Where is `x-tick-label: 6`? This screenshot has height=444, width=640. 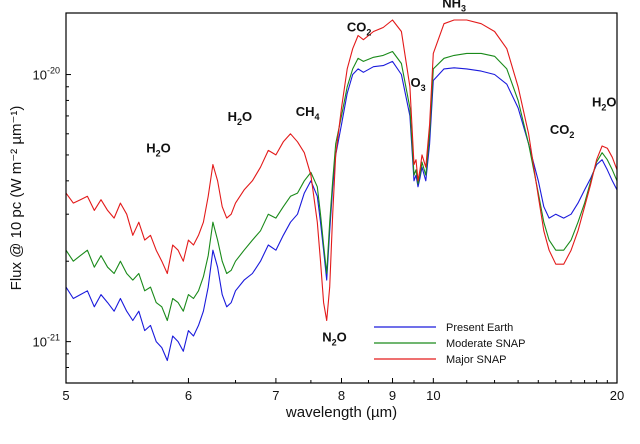
x-tick-label: 6 is located at coordinates (188, 395).